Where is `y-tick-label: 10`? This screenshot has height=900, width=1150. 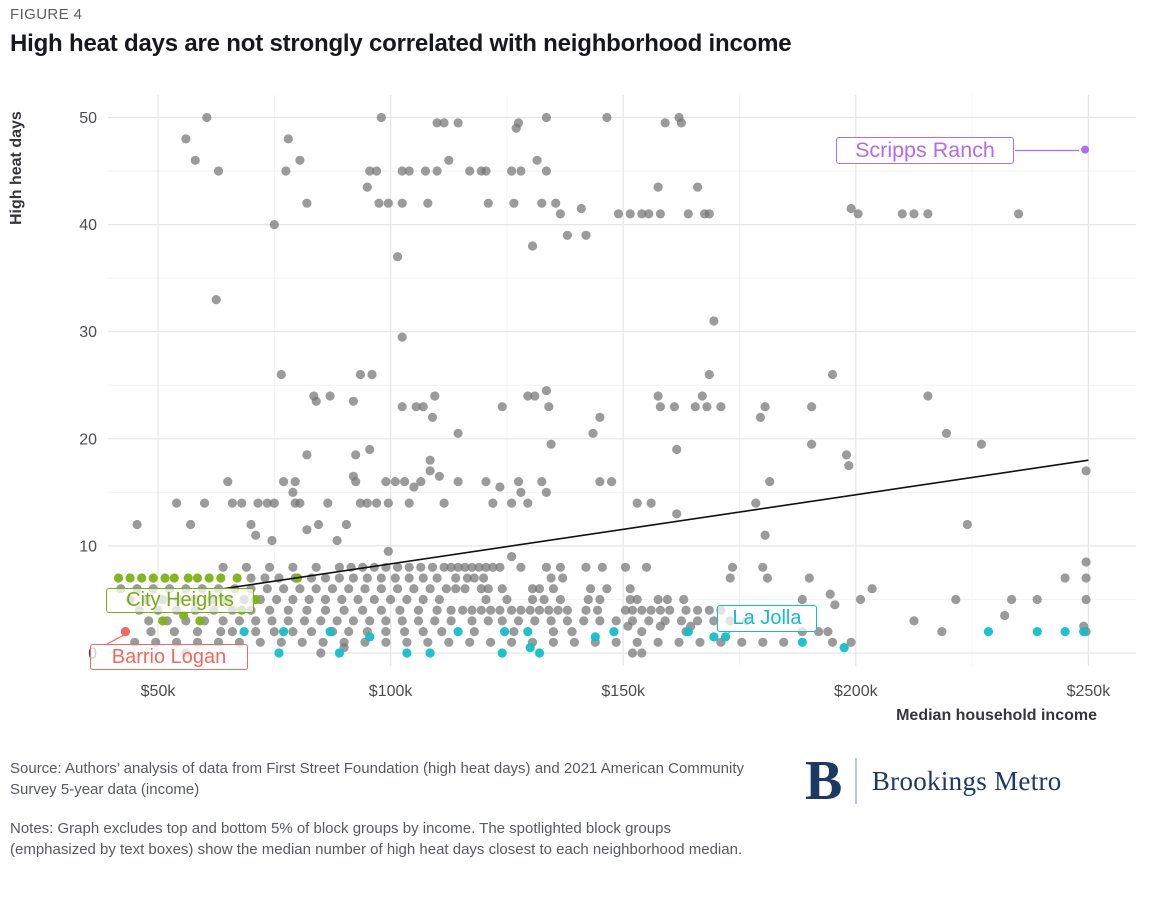 y-tick-label: 10 is located at coordinates (88, 546).